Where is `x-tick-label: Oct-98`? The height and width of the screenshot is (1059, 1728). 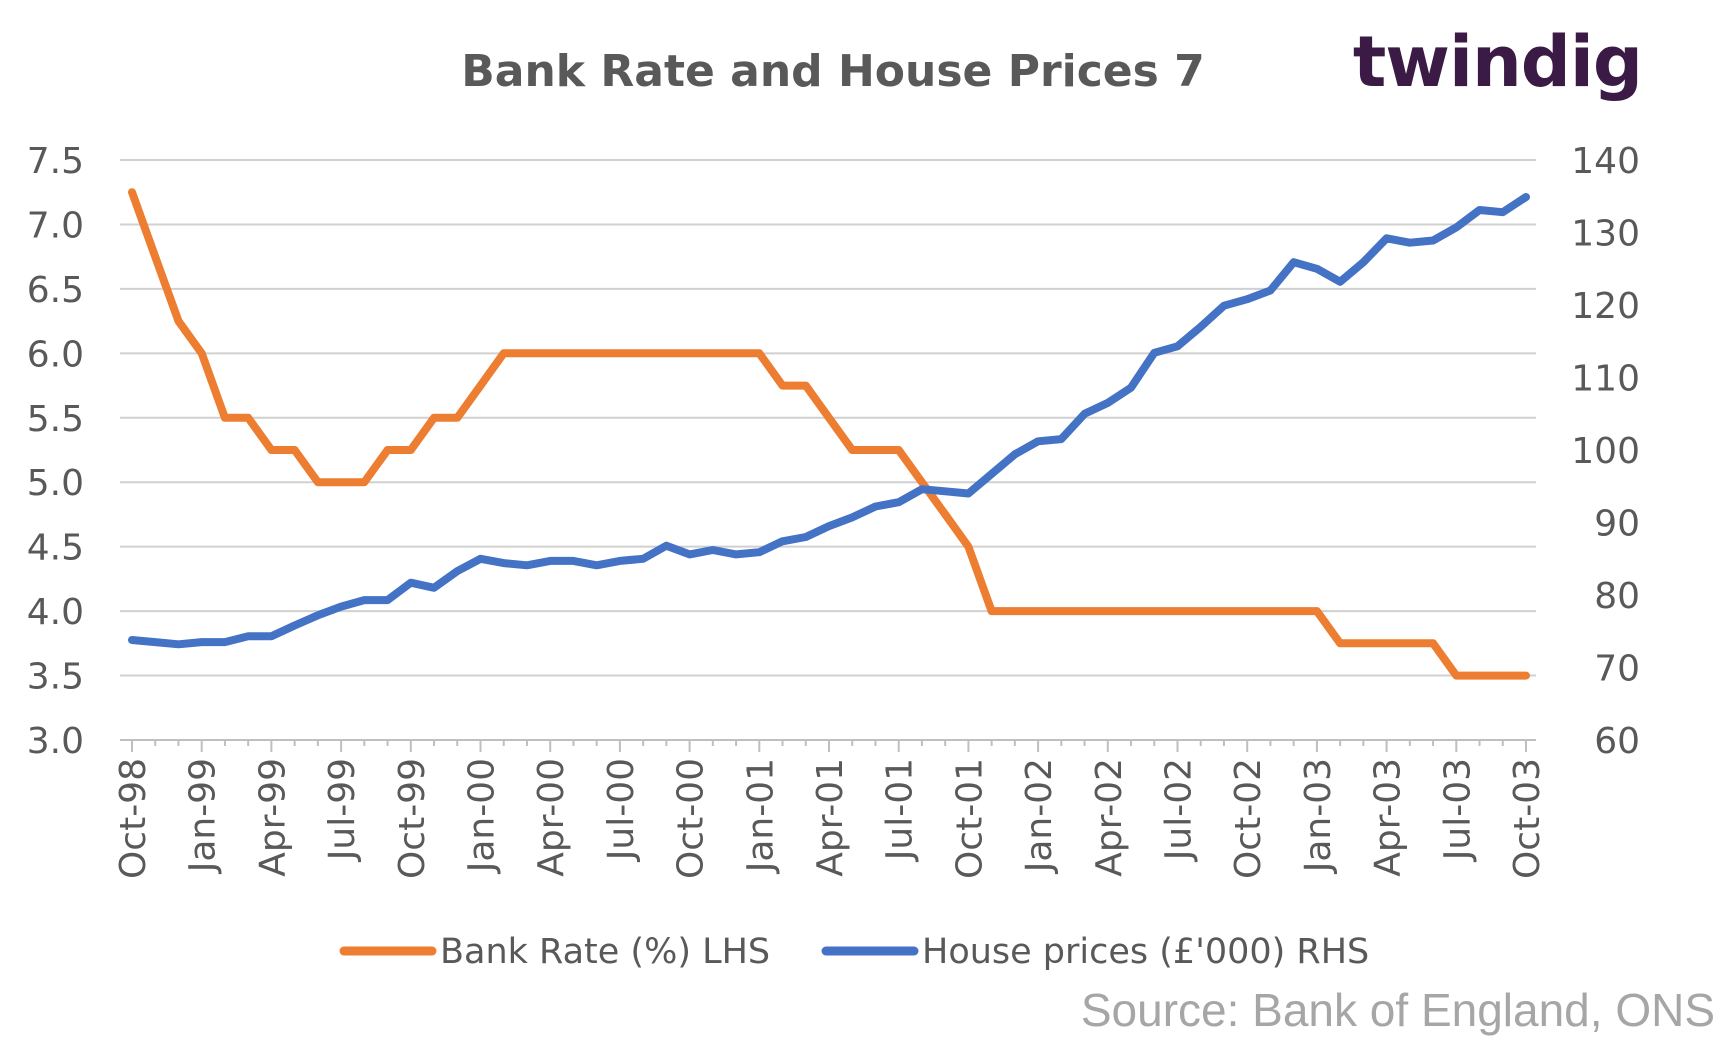
x-tick-label: Oct-98 is located at coordinates (133, 818).